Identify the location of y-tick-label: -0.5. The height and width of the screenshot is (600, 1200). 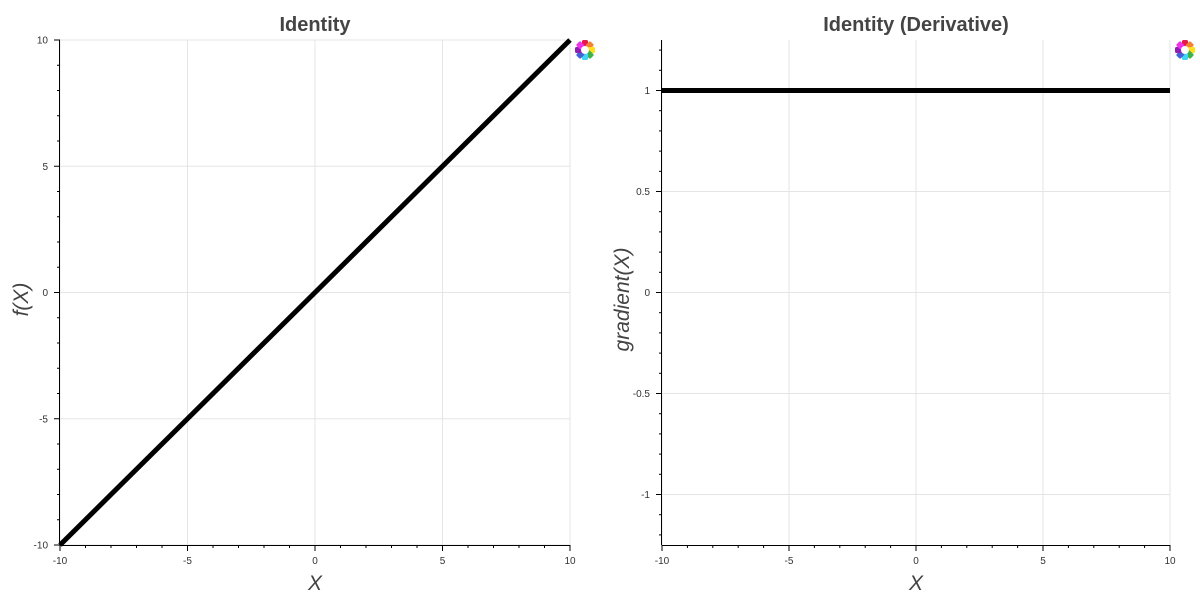
(642, 394).